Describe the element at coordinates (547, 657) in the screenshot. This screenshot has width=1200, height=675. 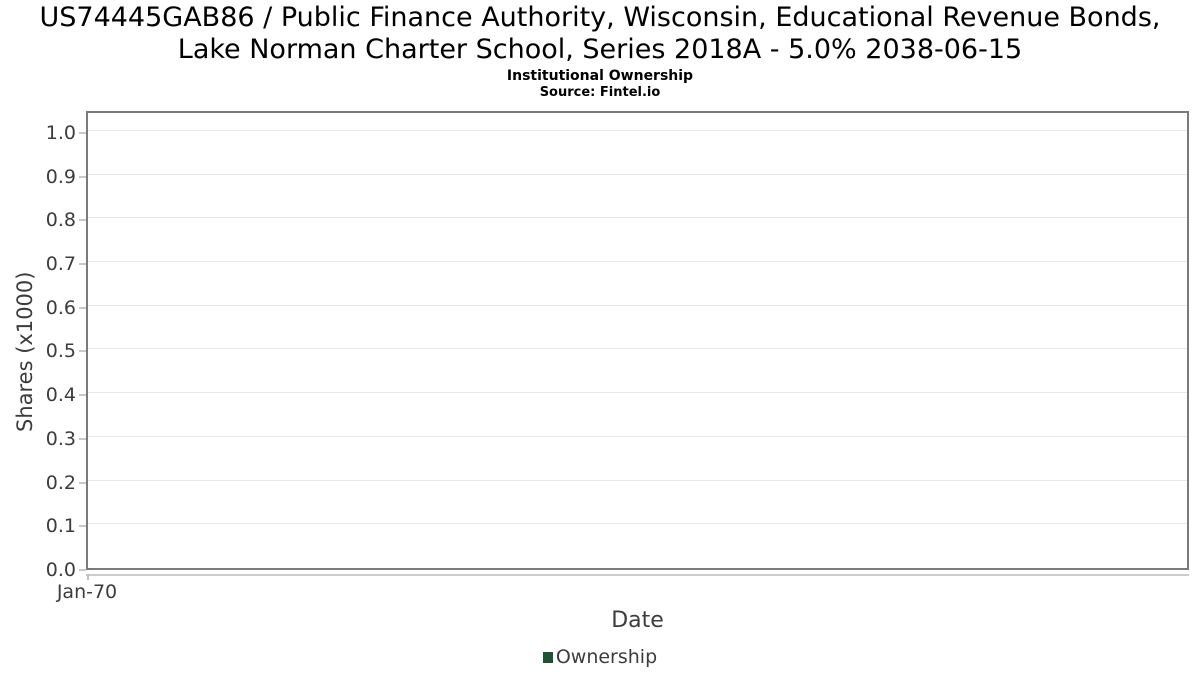
I see `legend-marker-ownership` at that location.